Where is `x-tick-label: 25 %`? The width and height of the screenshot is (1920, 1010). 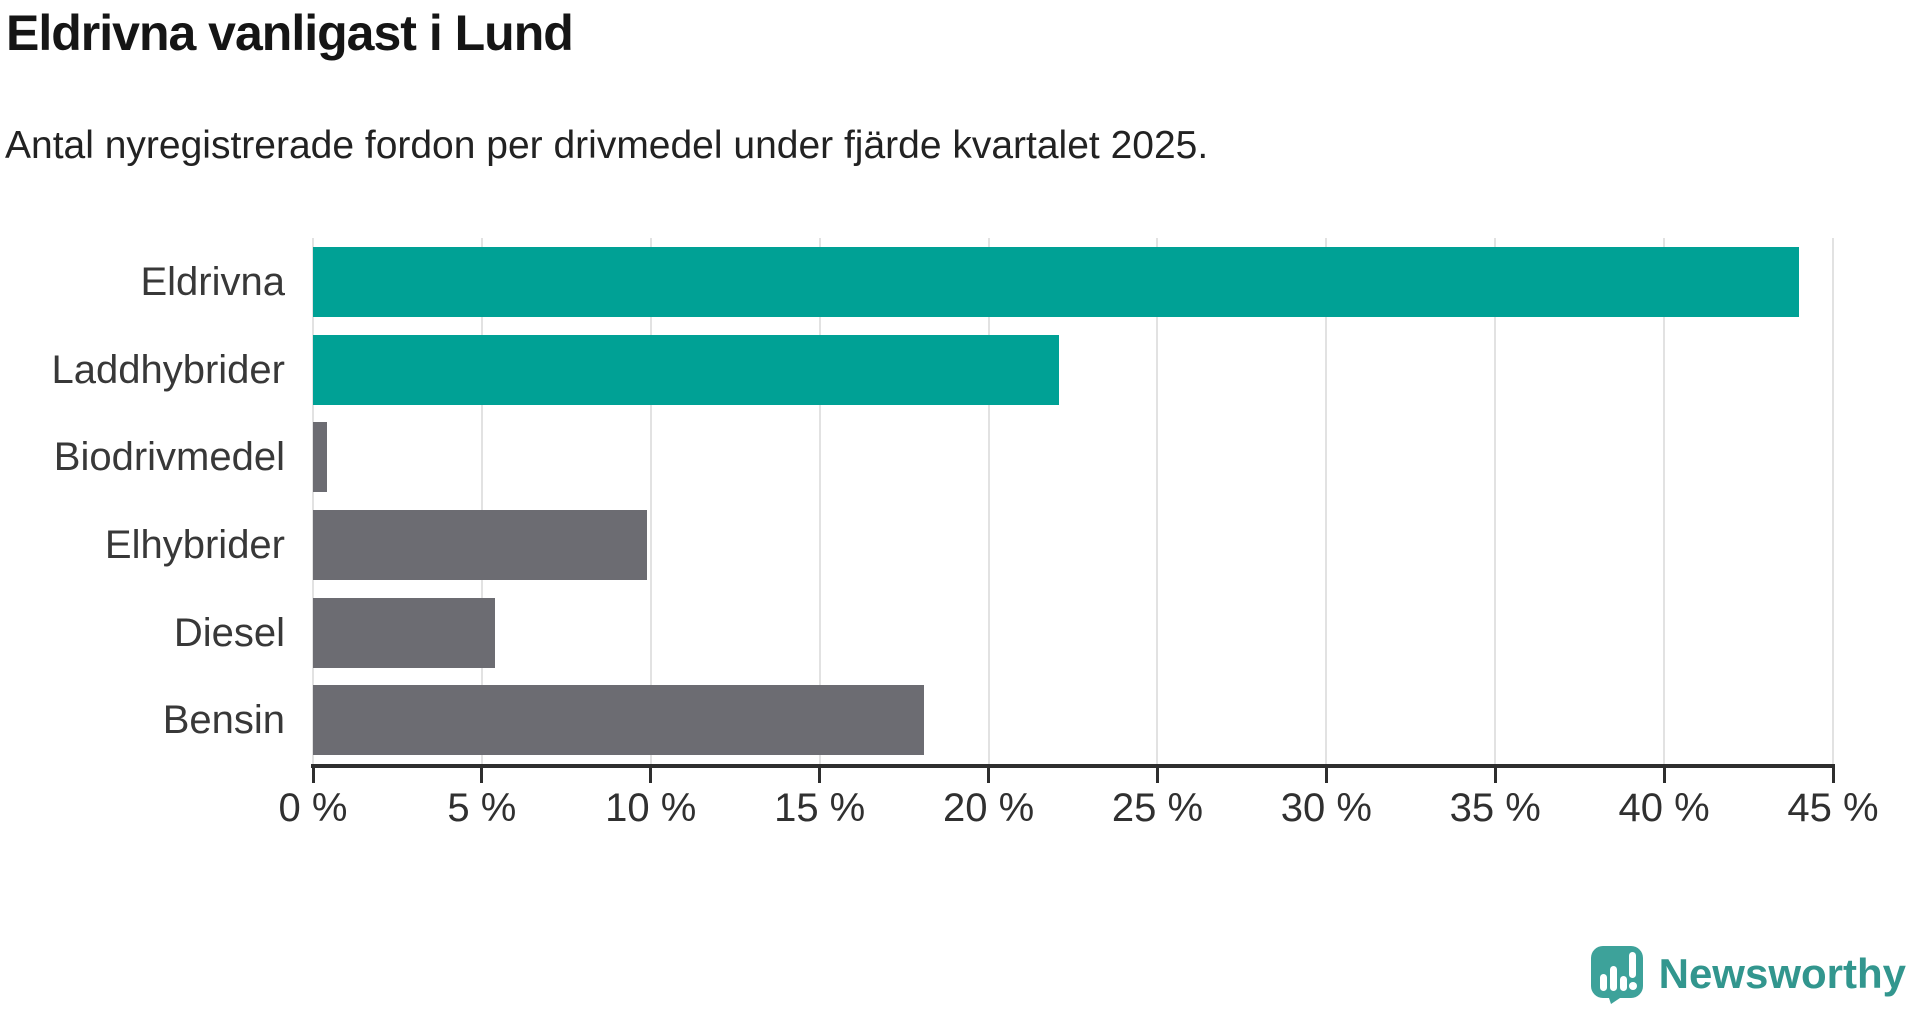
x-tick-label: 25 % is located at coordinates (1157, 808).